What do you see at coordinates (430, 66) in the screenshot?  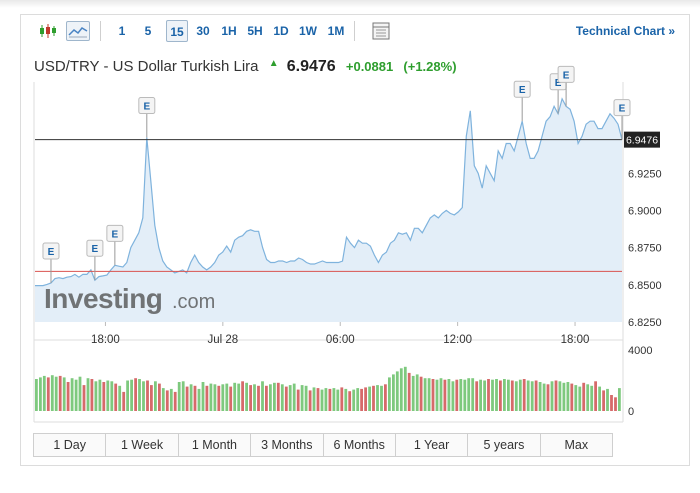 I see `price-change-percent: (+1.28%)` at bounding box center [430, 66].